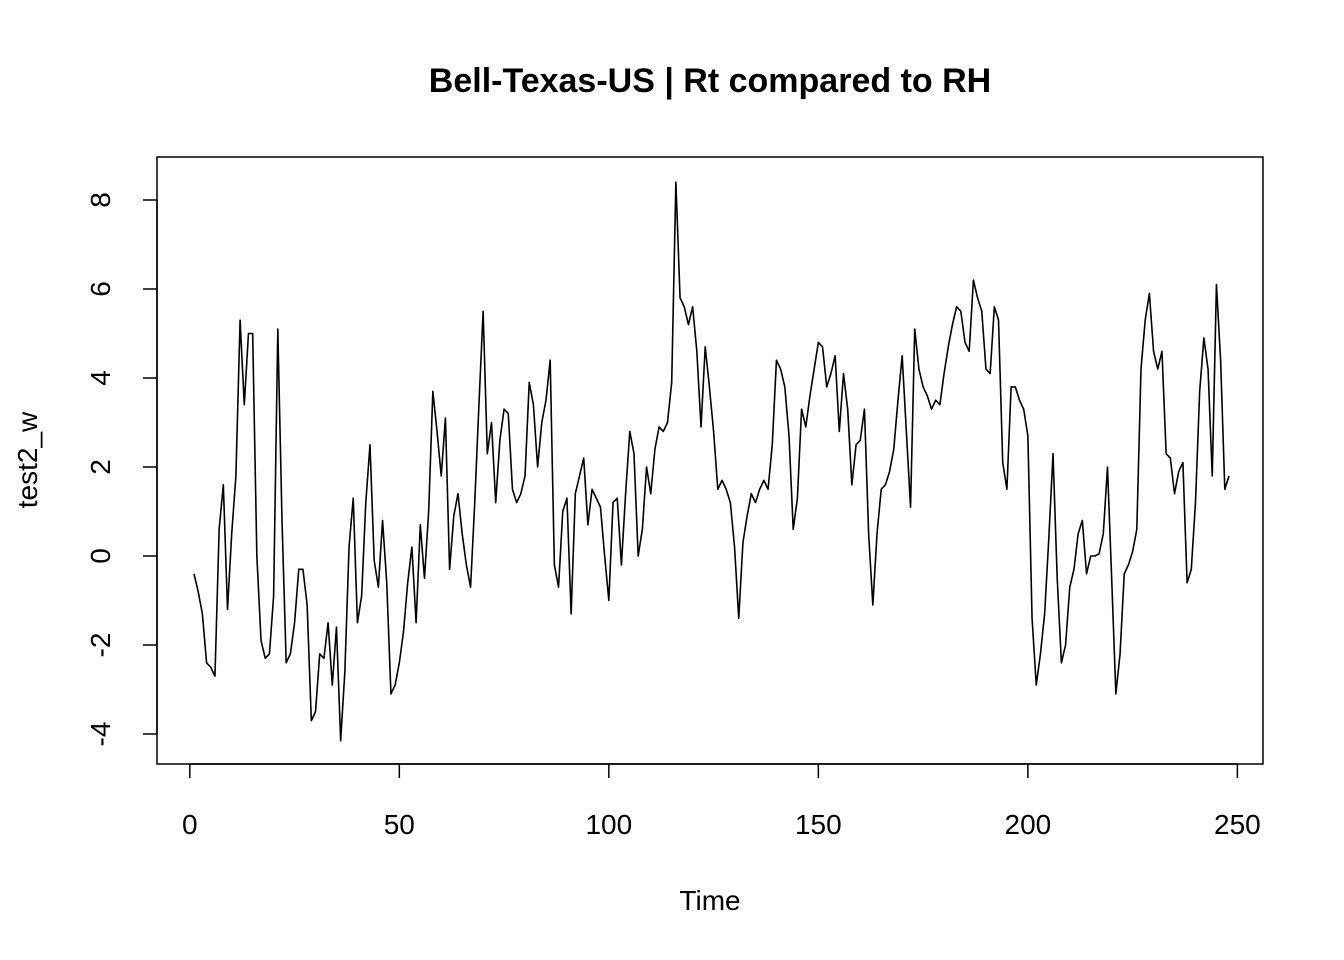  Describe the element at coordinates (100, 556) in the screenshot. I see `y-tick-label: 0` at that location.